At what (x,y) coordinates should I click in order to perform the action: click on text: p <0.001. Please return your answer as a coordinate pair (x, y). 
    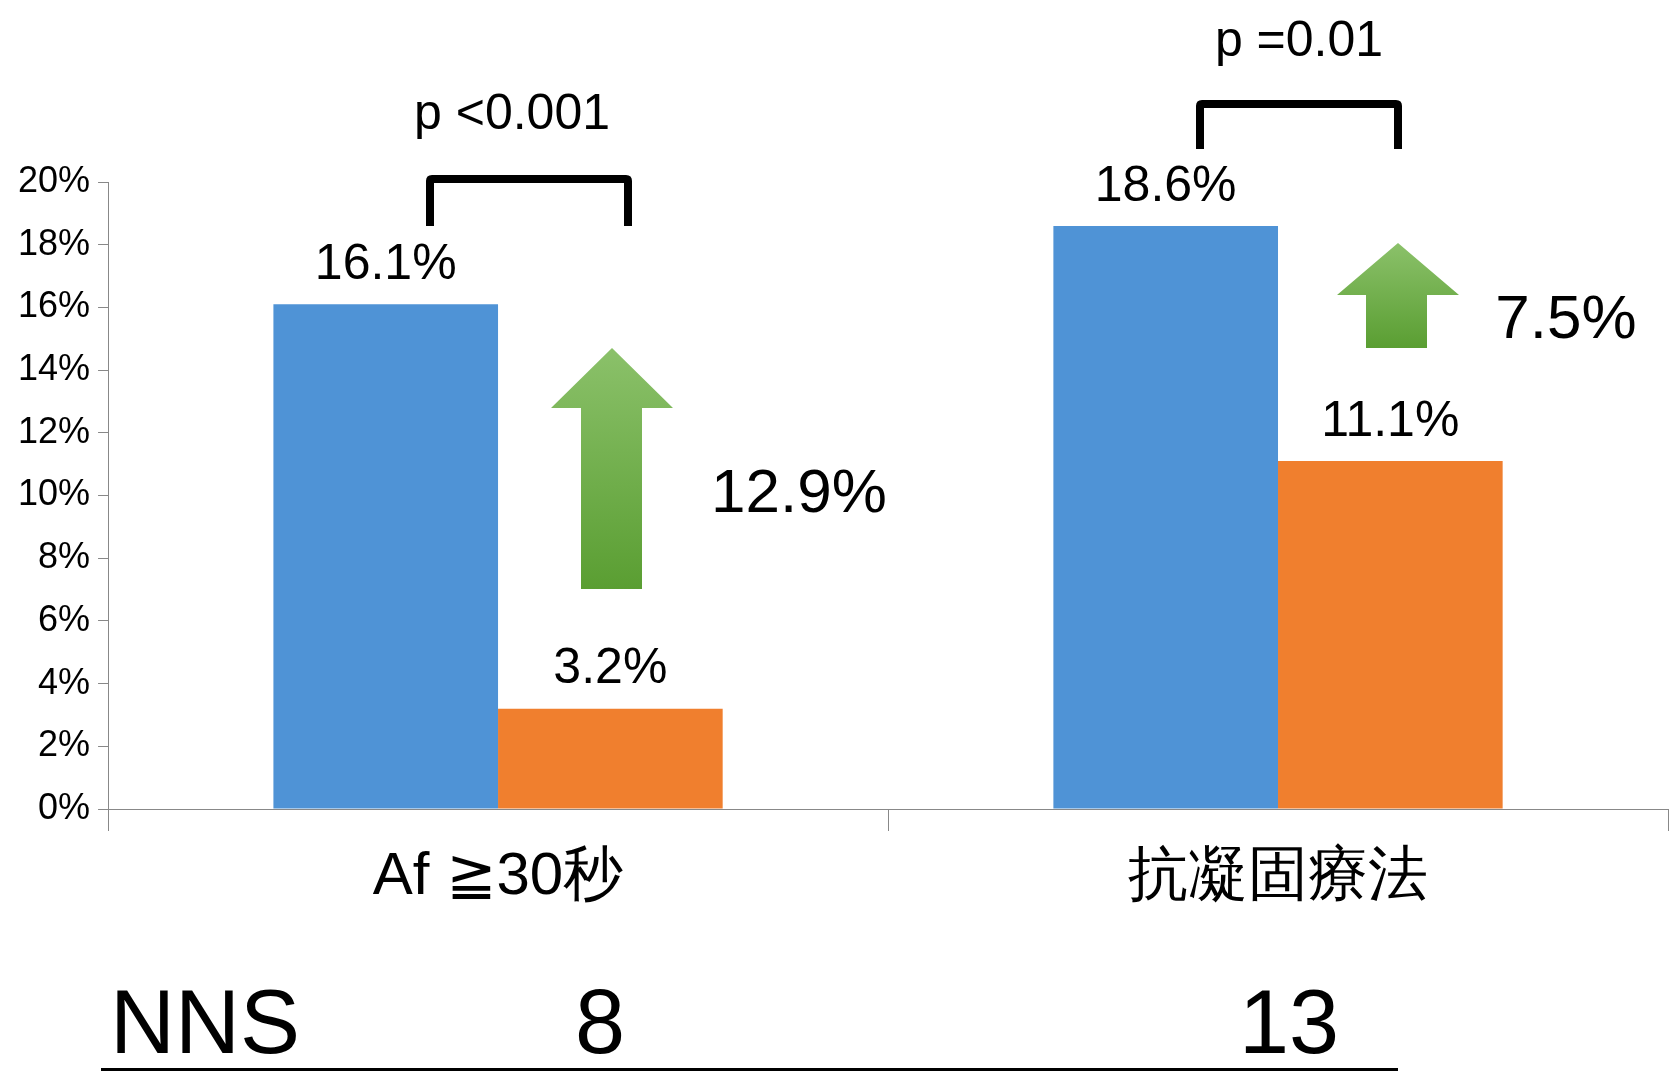
    Looking at the image, I should click on (512, 112).